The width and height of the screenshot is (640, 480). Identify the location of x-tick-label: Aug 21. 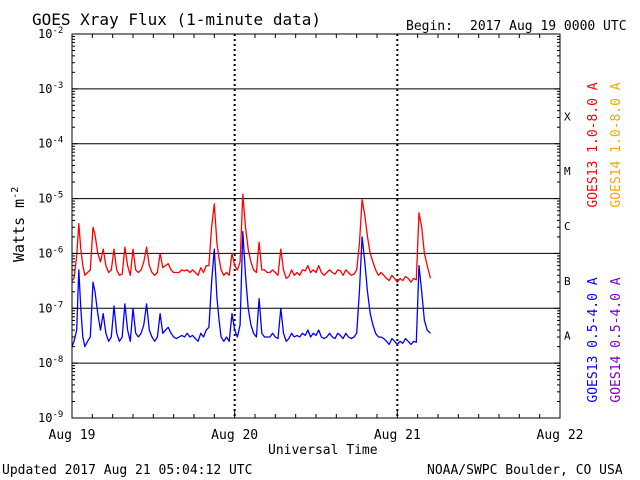
(397, 435).